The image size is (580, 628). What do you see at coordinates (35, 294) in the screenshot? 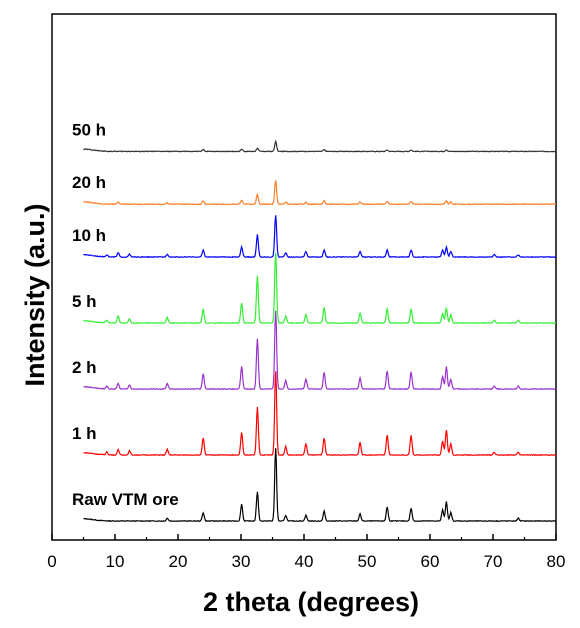
I see `y-axis-title: Intensity (a.u.)` at bounding box center [35, 294].